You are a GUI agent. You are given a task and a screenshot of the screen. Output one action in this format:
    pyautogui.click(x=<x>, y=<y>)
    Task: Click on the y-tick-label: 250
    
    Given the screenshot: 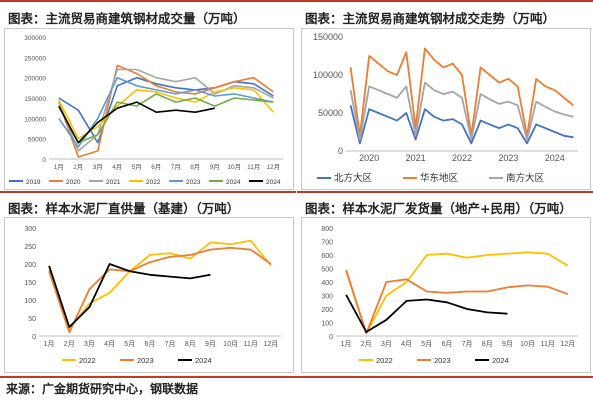 What is the action you would take?
    pyautogui.click(x=30, y=247)
    